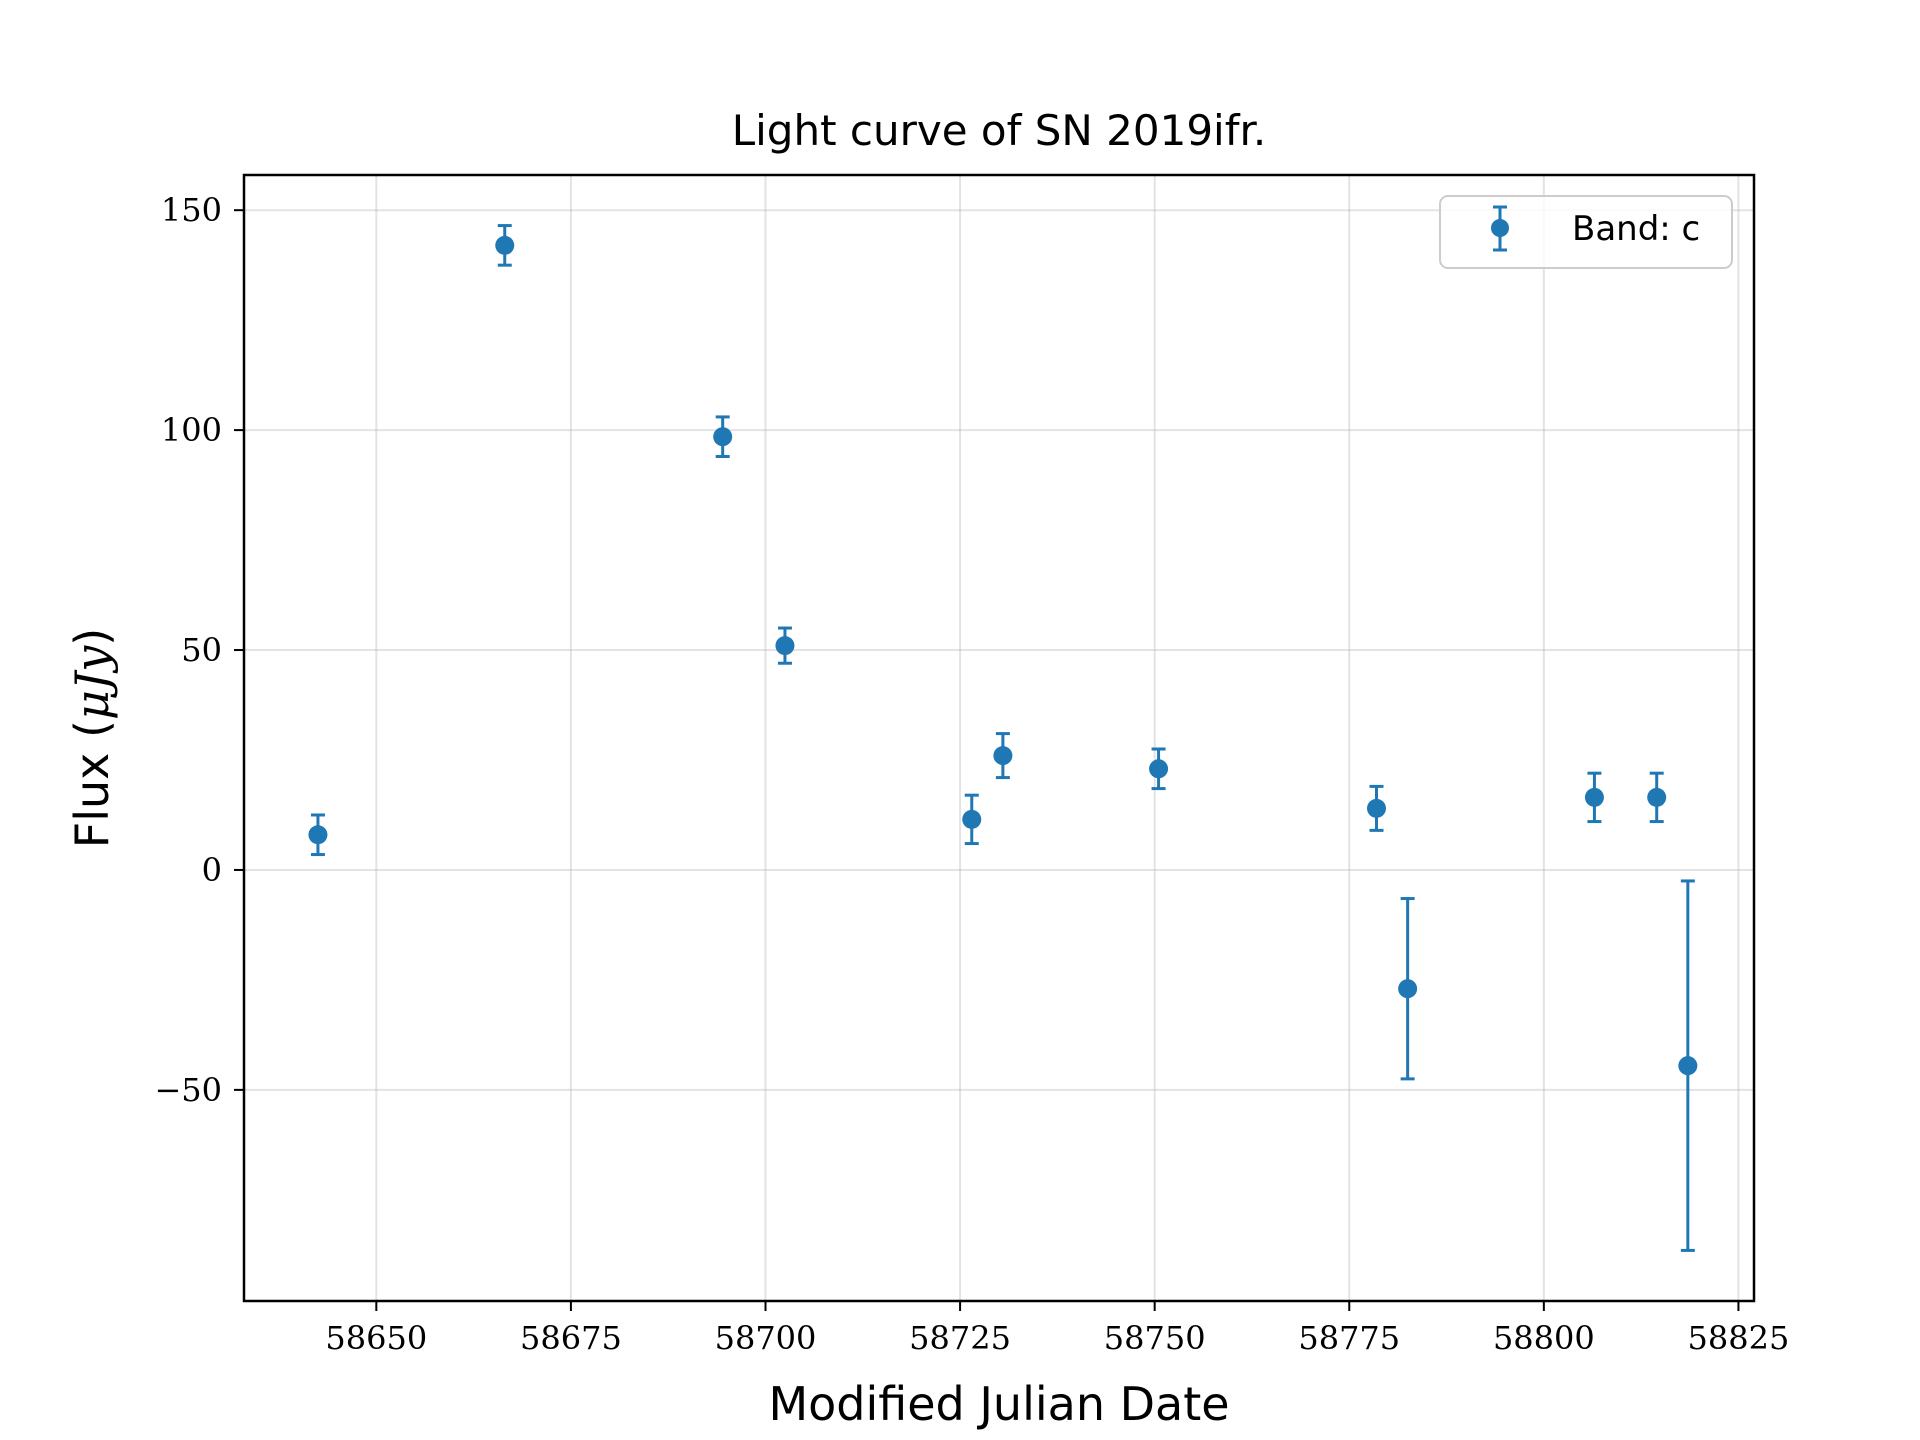  I want to click on x-axis-ticks: 58650 58675 58700 58725 58750 58775 58800 58825, so click(1057, 1329).